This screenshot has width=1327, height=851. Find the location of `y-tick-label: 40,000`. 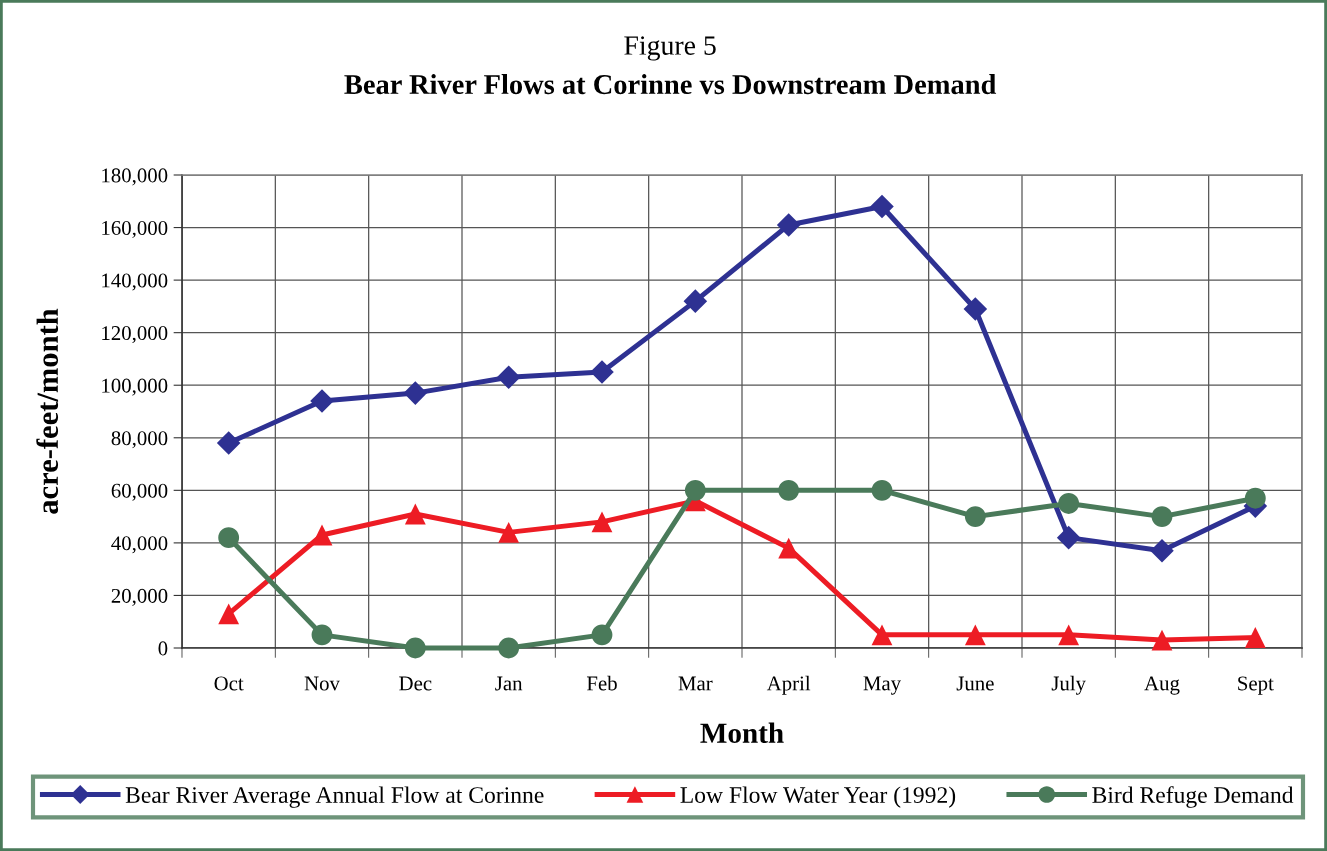

y-tick-label: 40,000 is located at coordinates (139, 545).